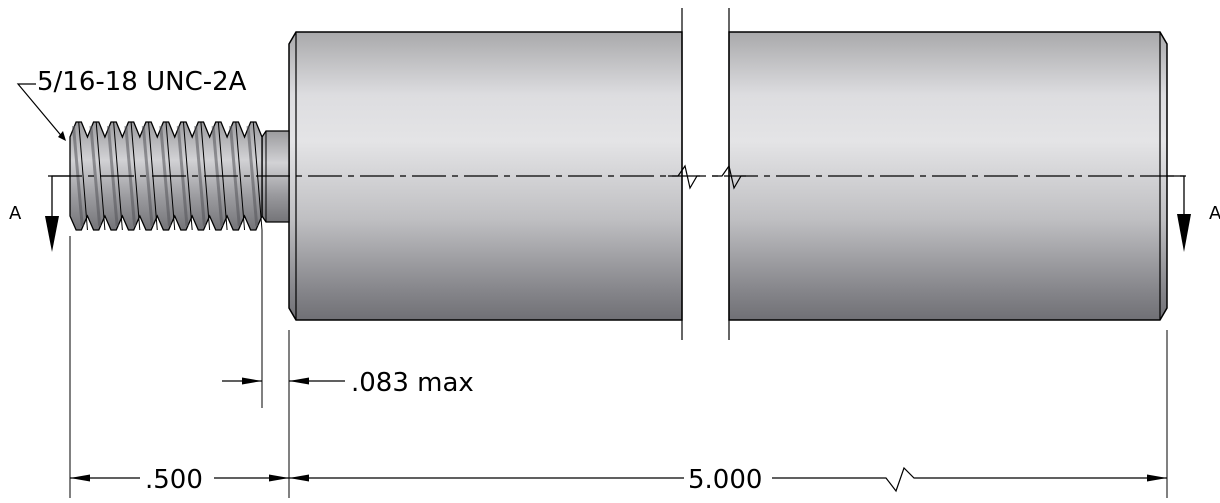 The height and width of the screenshot is (503, 1220). What do you see at coordinates (725, 480) in the screenshot?
I see `dim-body-length-label: 5.000` at bounding box center [725, 480].